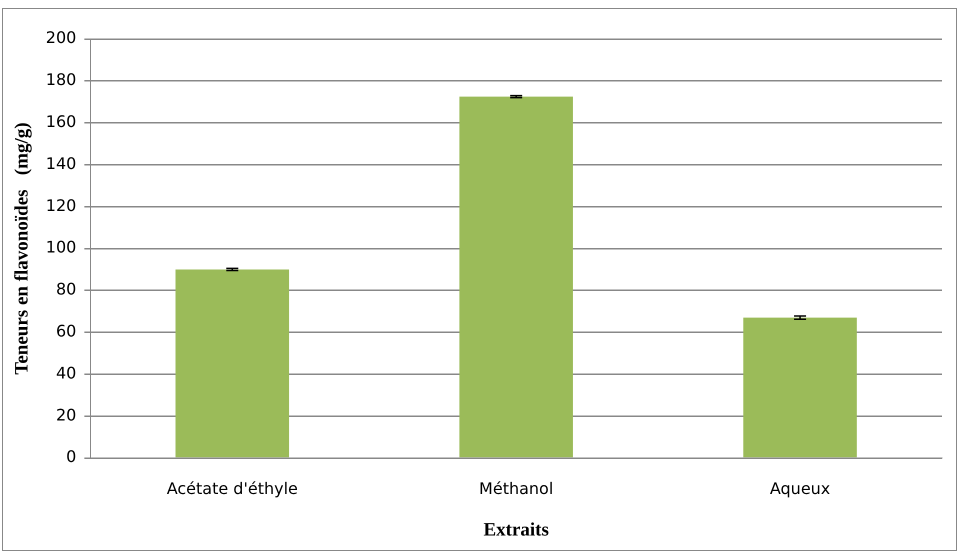 The height and width of the screenshot is (553, 959). I want to click on y-tick-label: 180, so click(61, 80).